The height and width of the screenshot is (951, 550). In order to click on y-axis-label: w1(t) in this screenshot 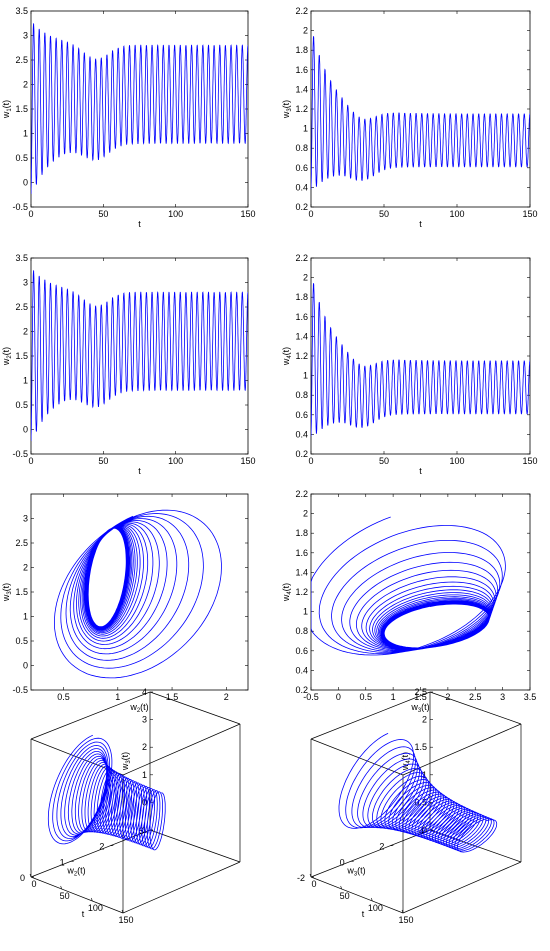, I will do `click(7, 109)`.